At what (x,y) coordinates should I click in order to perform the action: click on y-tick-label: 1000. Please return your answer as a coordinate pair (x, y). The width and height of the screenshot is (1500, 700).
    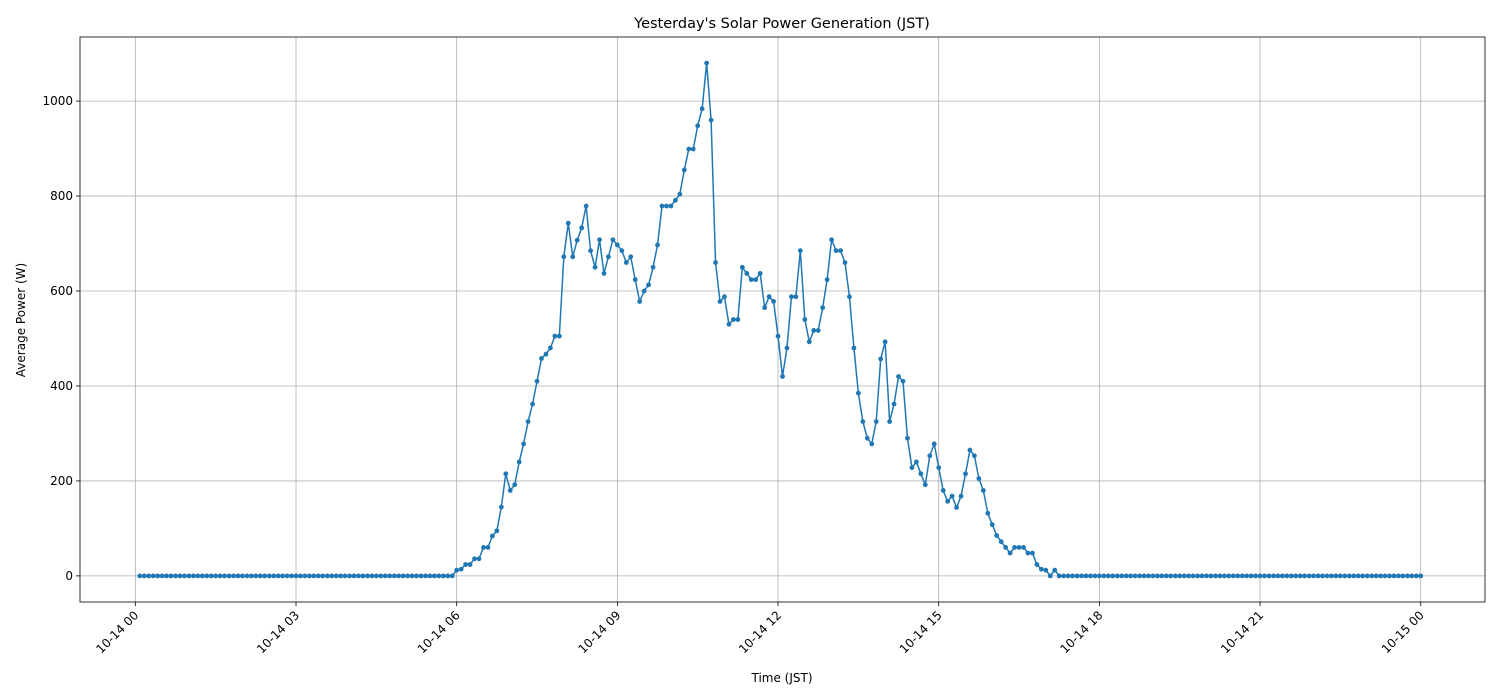
    Looking at the image, I should click on (57, 101).